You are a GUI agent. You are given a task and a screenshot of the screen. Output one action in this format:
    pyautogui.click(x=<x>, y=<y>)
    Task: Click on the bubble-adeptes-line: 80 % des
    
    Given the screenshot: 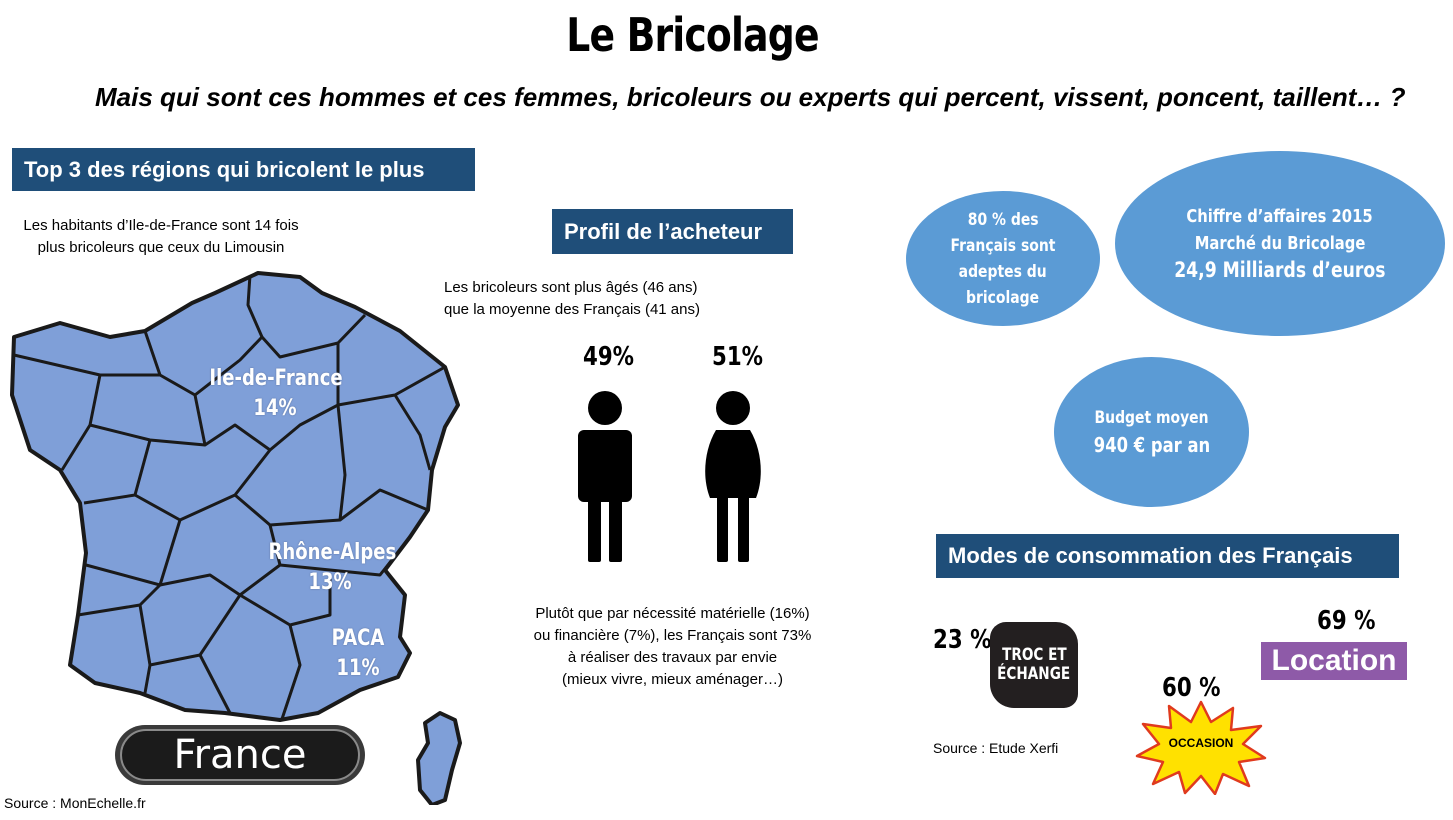 What is the action you would take?
    pyautogui.click(x=1003, y=219)
    